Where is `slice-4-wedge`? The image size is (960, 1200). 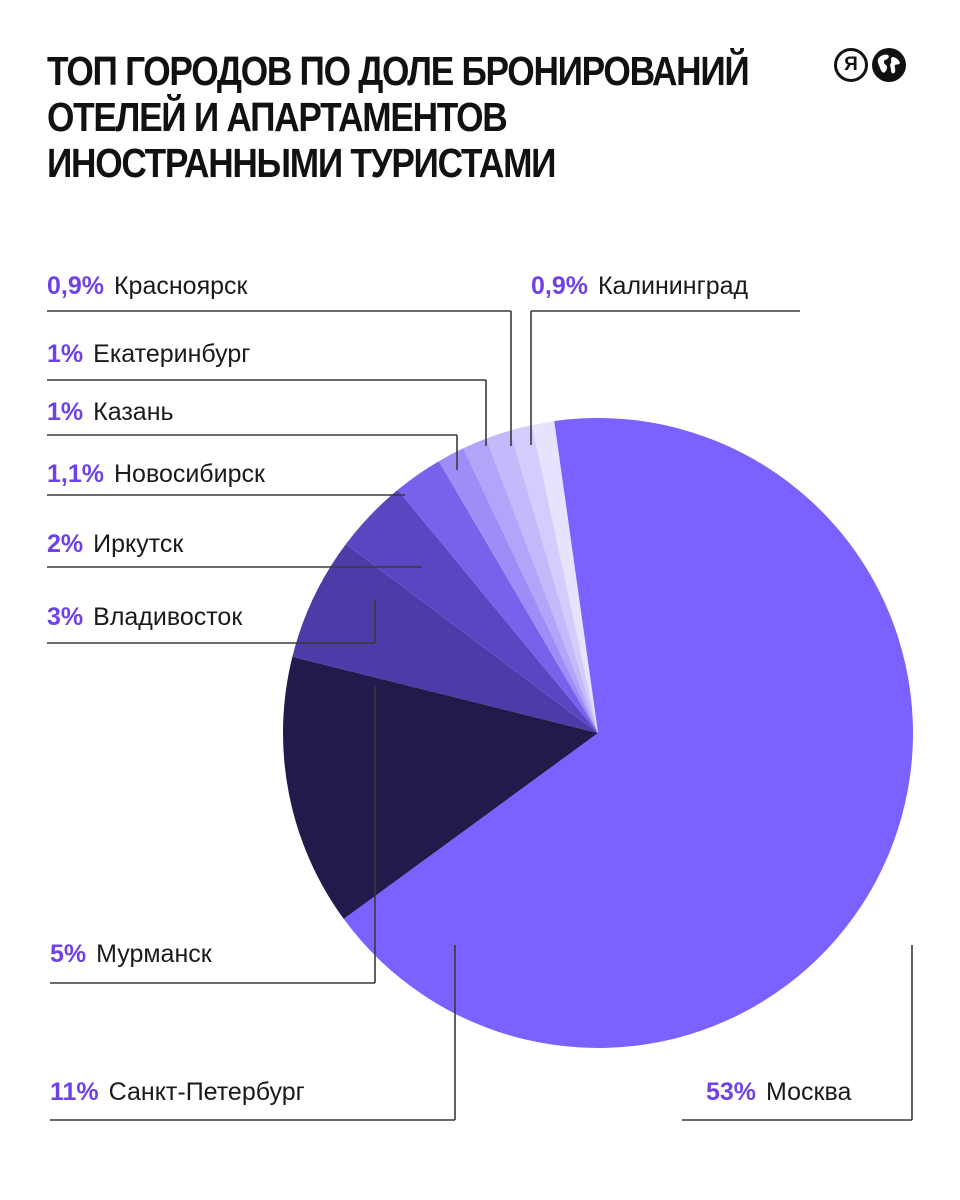
slice-4-wedge is located at coordinates (471, 611).